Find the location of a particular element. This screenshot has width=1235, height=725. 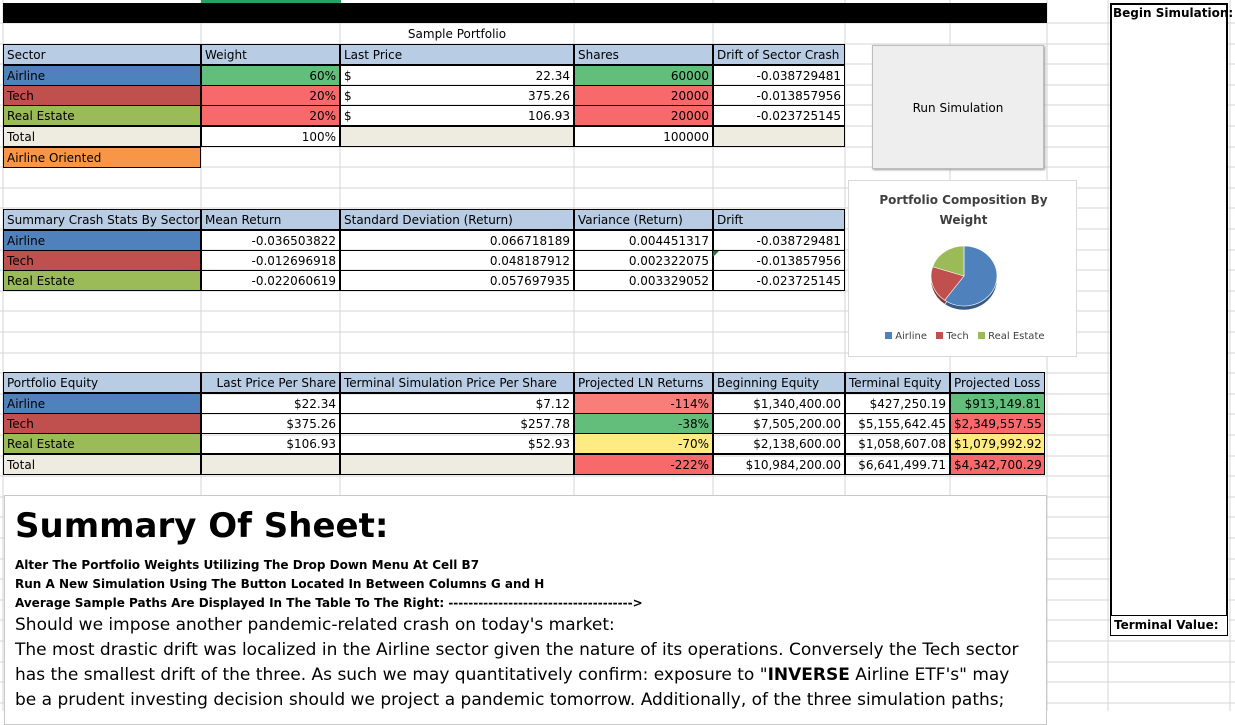

summary-heading: Summary Of Sheet: is located at coordinates (202, 526).